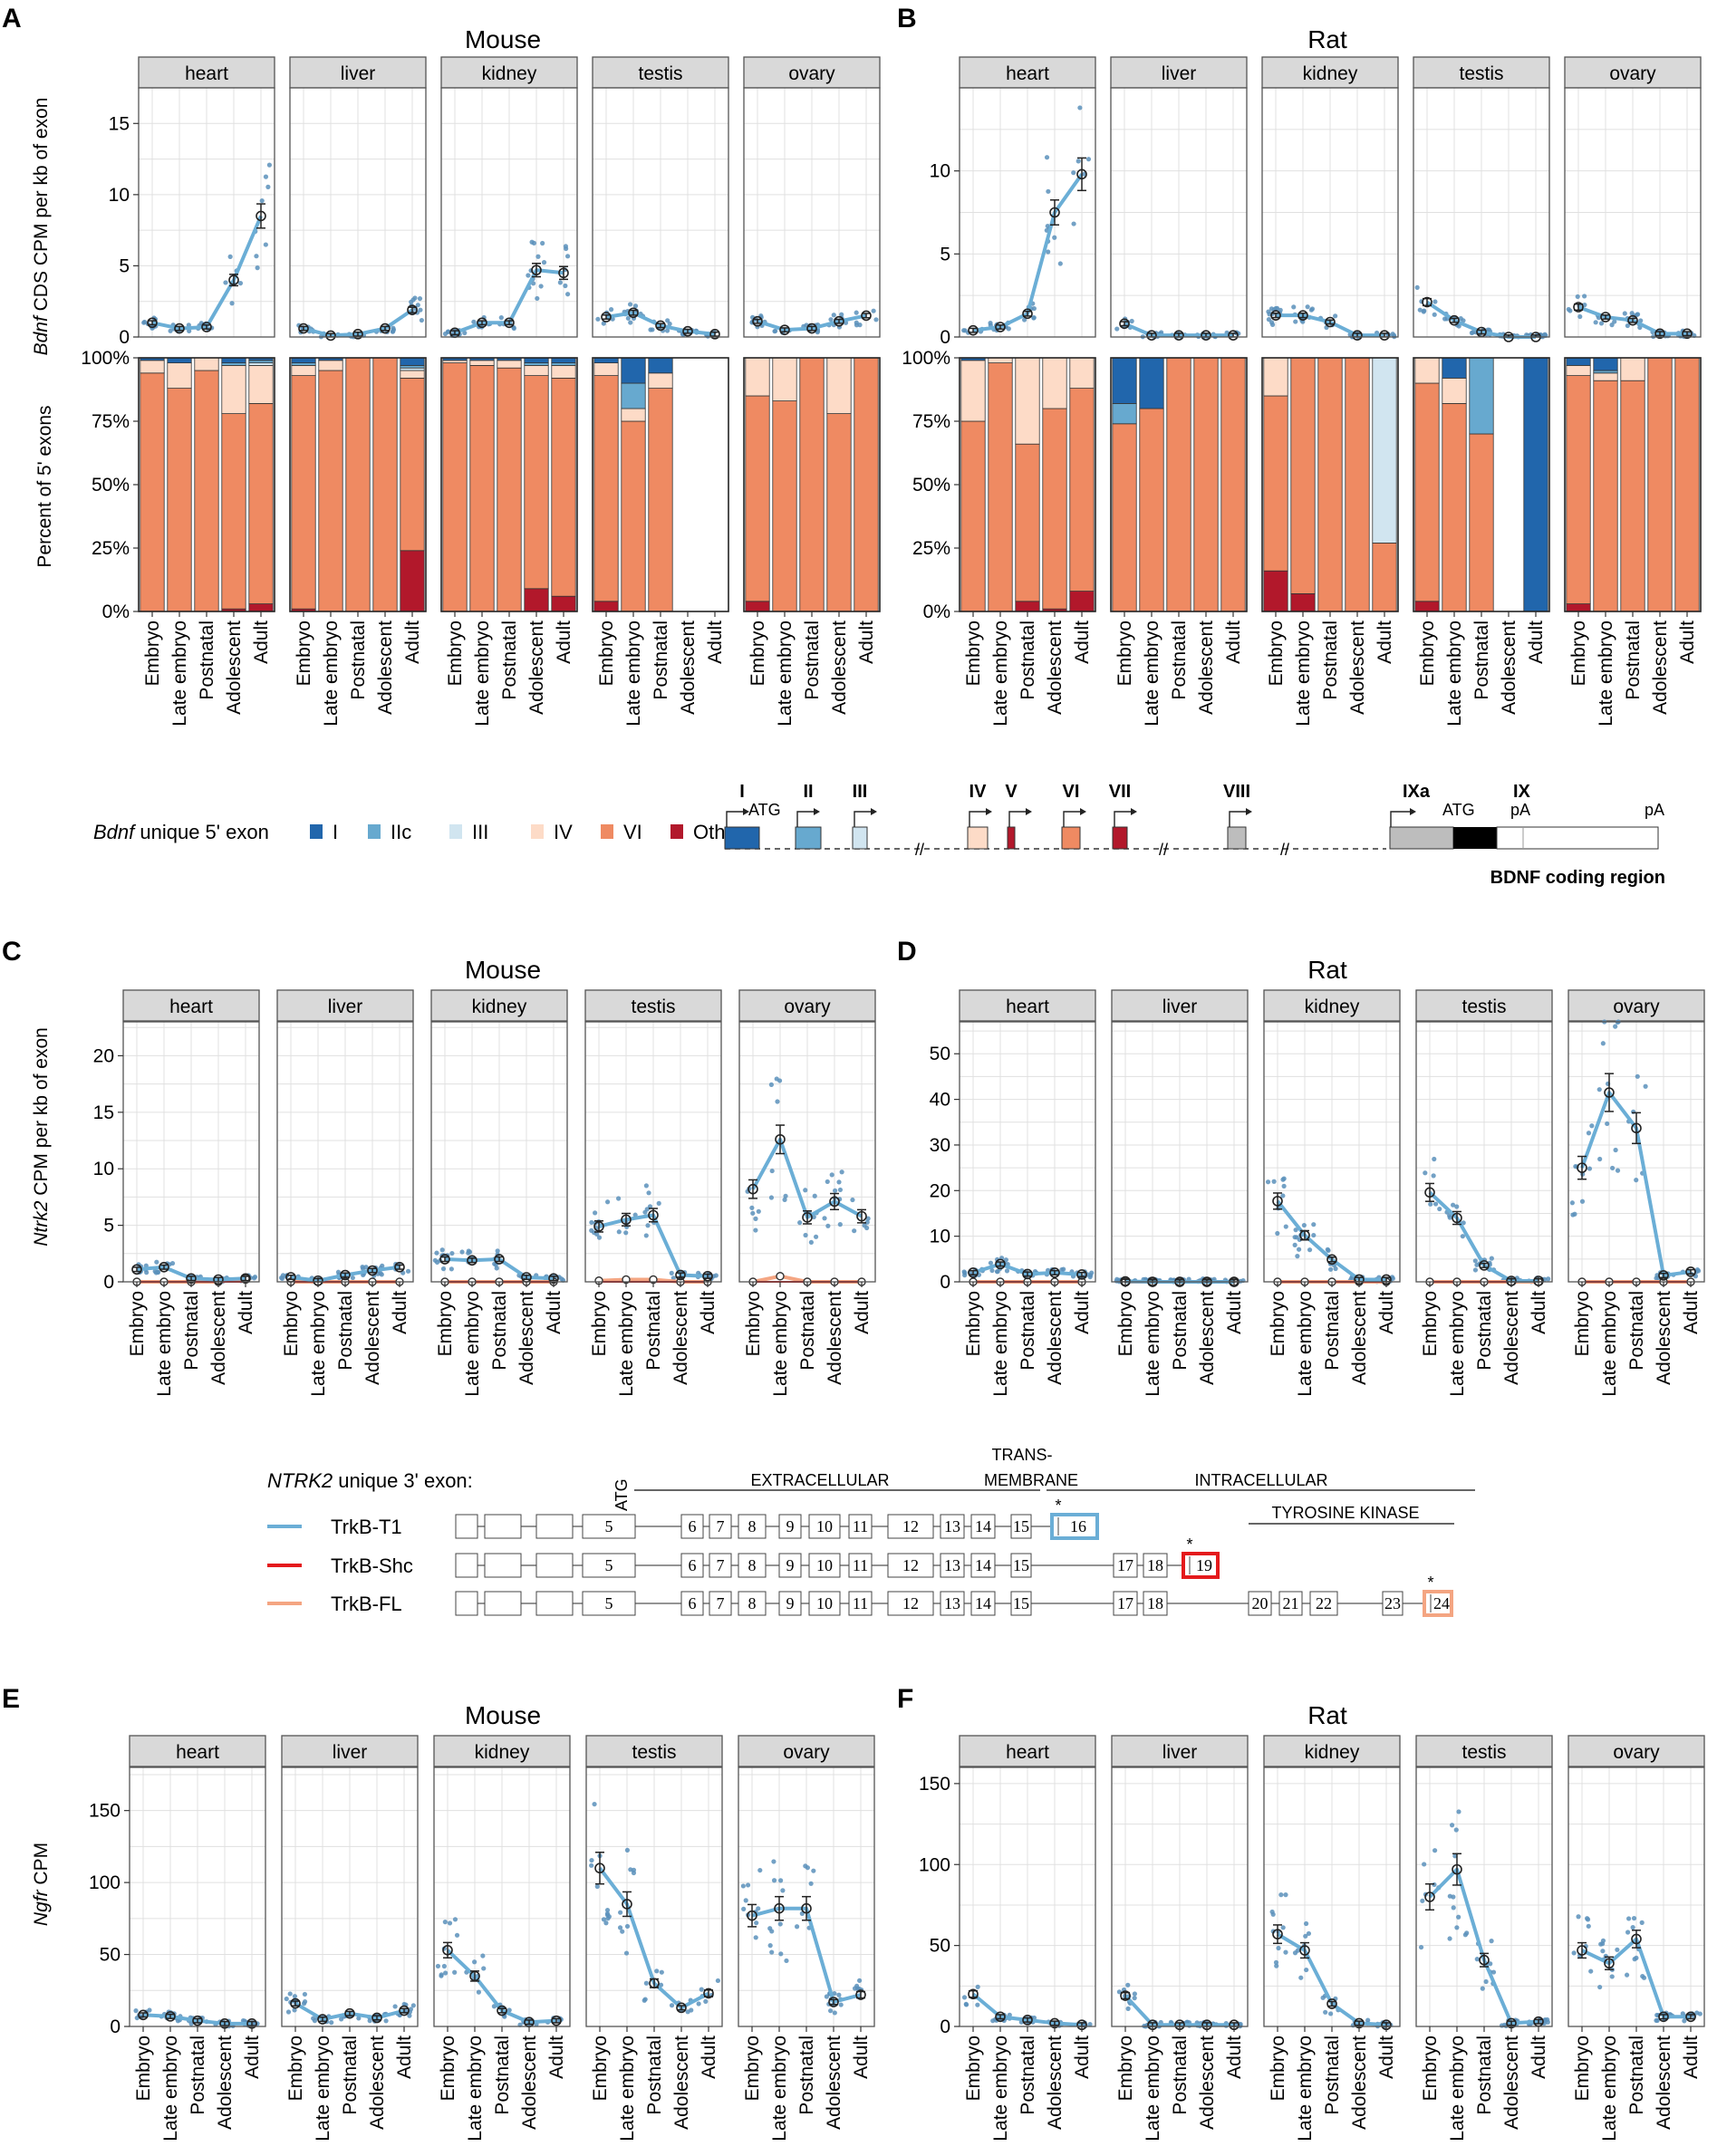  Describe the element at coordinates (350, 1752) in the screenshot. I see `chart-e-liver-strip-label: liver` at that location.